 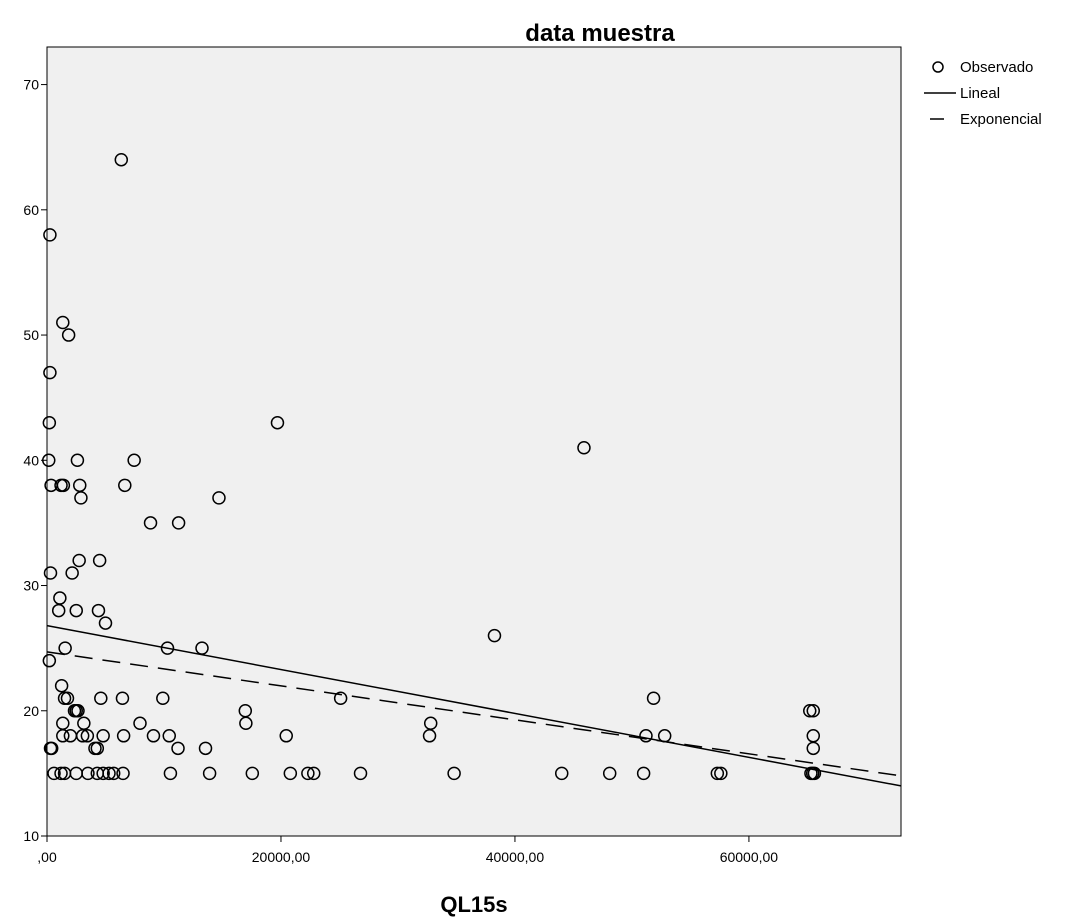 I want to click on x-tick-label: 20000,00, so click(x=281, y=857).